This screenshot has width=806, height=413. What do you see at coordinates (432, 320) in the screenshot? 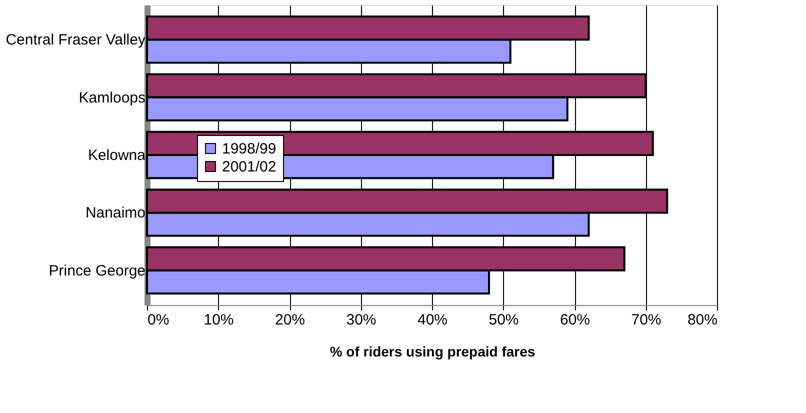
I see `x-tick-label: 40%` at bounding box center [432, 320].